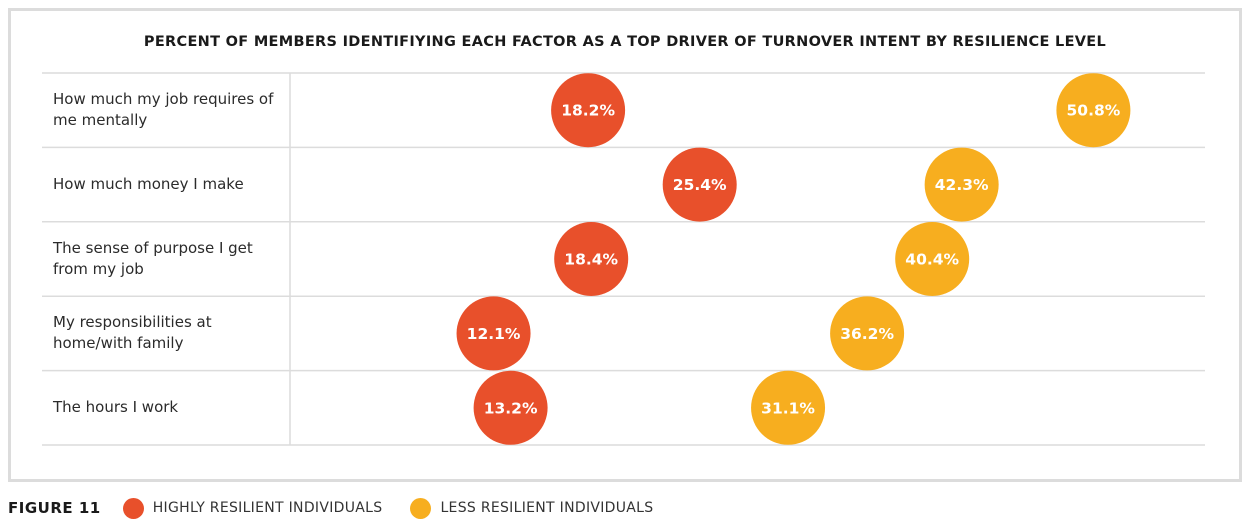 The height and width of the screenshot is (522, 1250). I want to click on figure-label: FIGURE 11, so click(54, 508).